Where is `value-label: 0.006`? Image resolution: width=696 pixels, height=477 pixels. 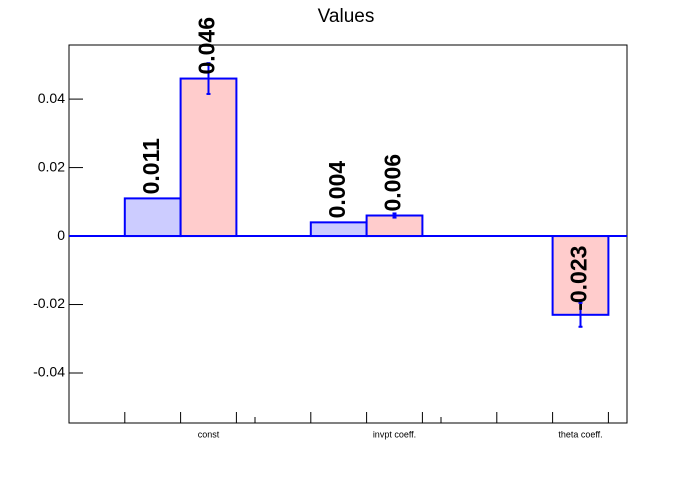
value-label: 0.006 is located at coordinates (393, 183).